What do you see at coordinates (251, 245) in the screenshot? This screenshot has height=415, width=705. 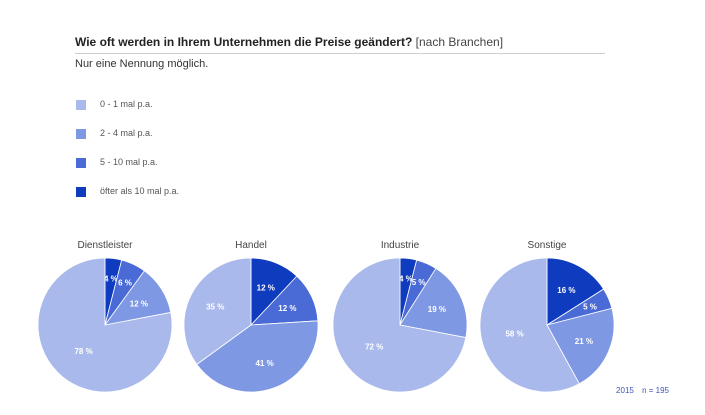 I see `pie-title: Handel` at bounding box center [251, 245].